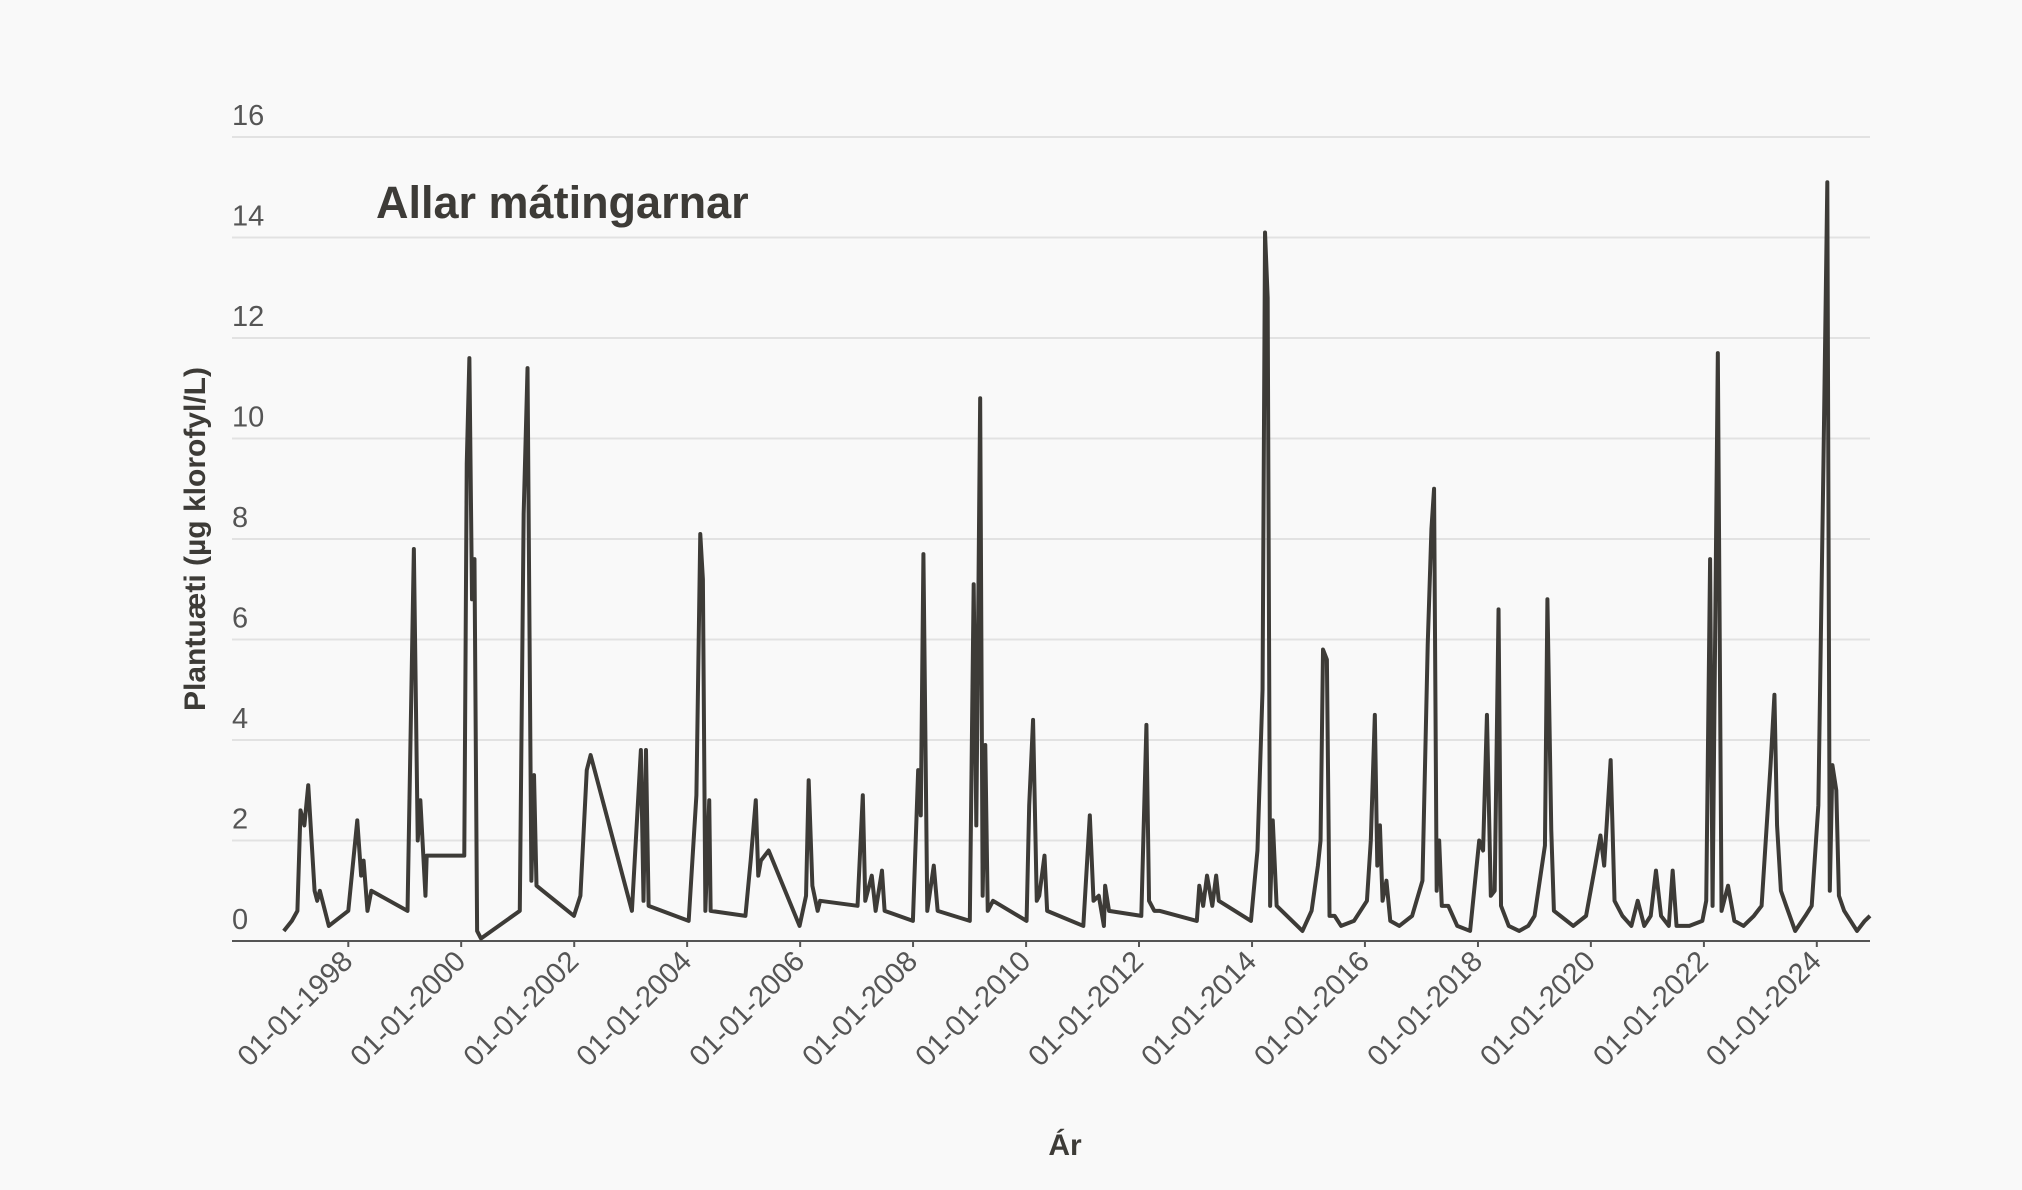 The width and height of the screenshot is (2022, 1190). I want to click on y-tick-label: 6, so click(240, 619).